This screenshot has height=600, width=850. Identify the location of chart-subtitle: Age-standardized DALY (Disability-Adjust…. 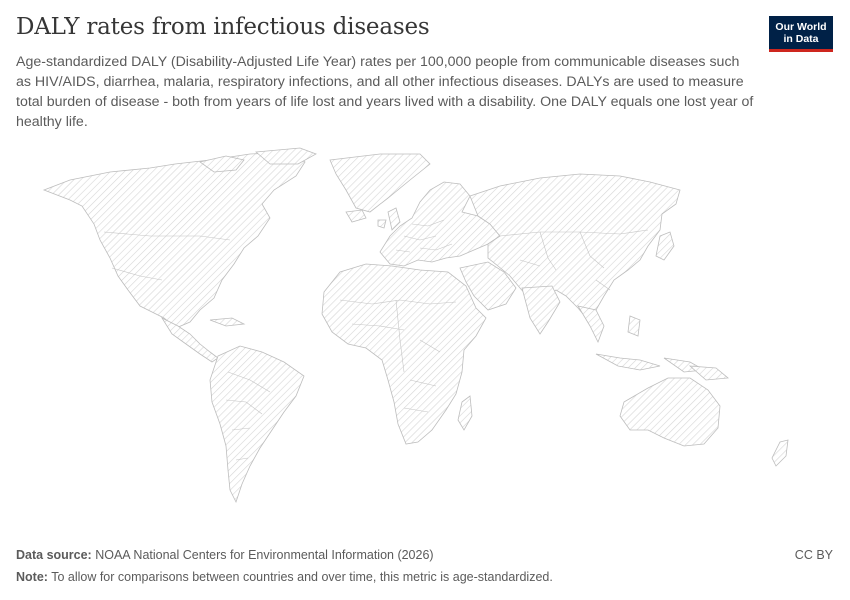
(385, 92).